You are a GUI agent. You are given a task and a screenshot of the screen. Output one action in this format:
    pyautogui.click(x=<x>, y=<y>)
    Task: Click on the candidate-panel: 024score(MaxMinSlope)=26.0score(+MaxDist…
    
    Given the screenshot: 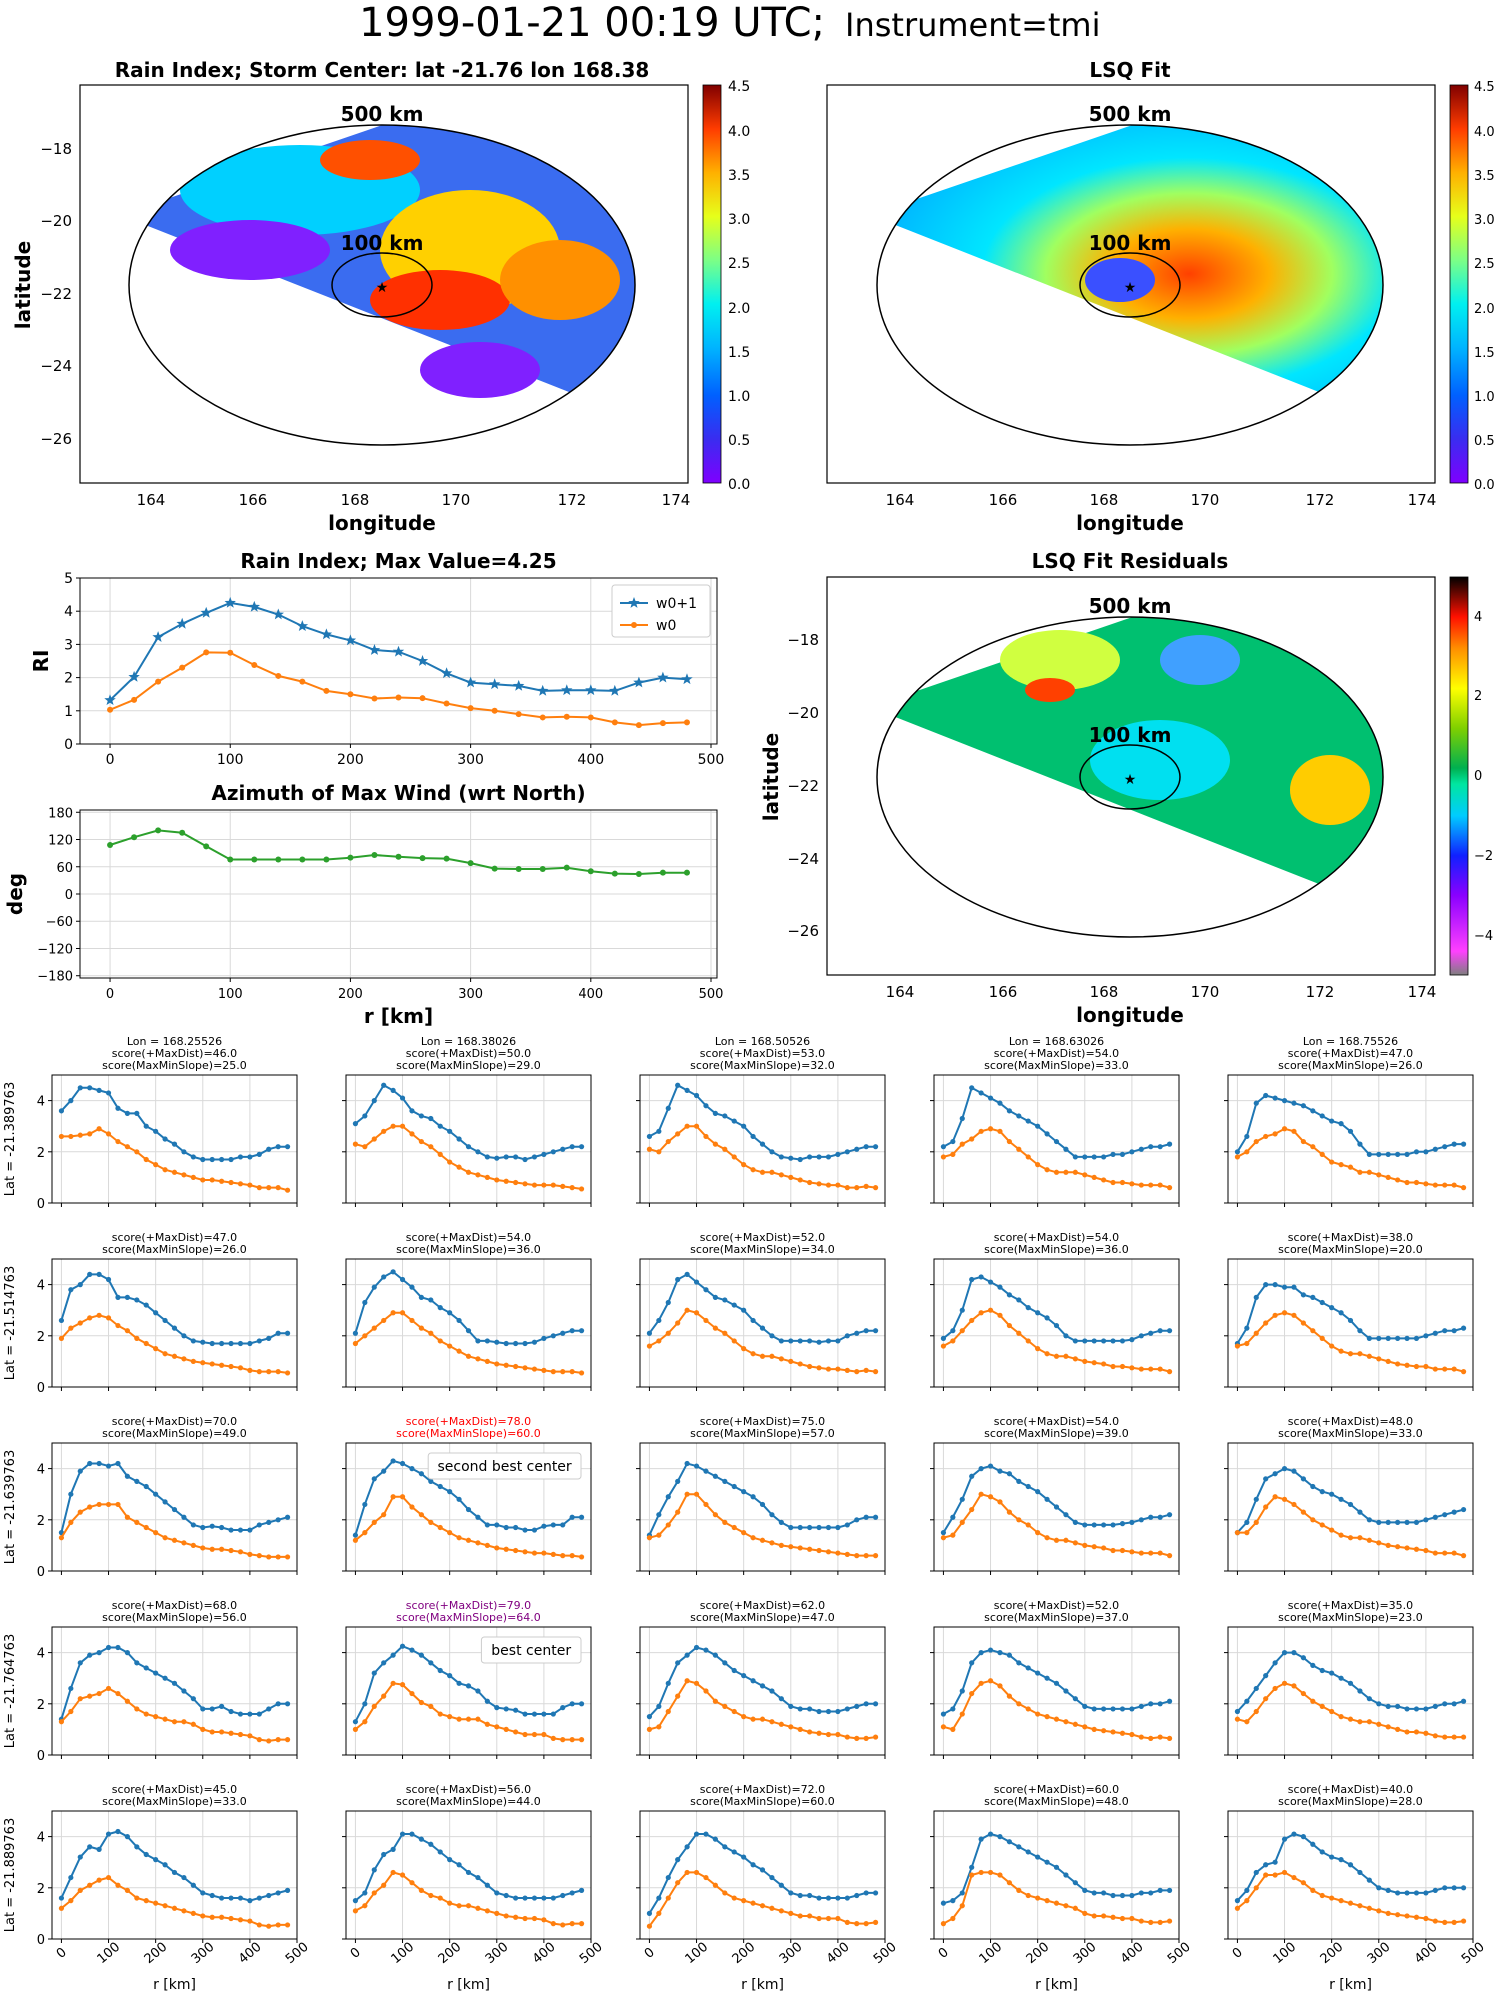 What is the action you would take?
    pyautogui.click(x=167, y=1313)
    